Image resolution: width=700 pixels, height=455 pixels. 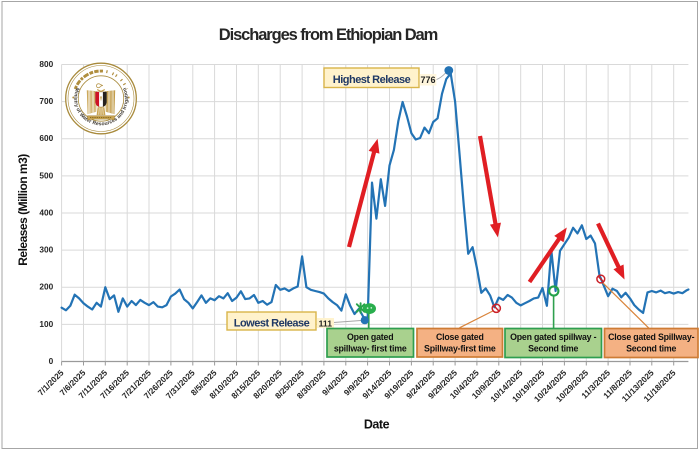 What do you see at coordinates (553, 337) in the screenshot?
I see `svg-text: Open gated spillway -` at bounding box center [553, 337].